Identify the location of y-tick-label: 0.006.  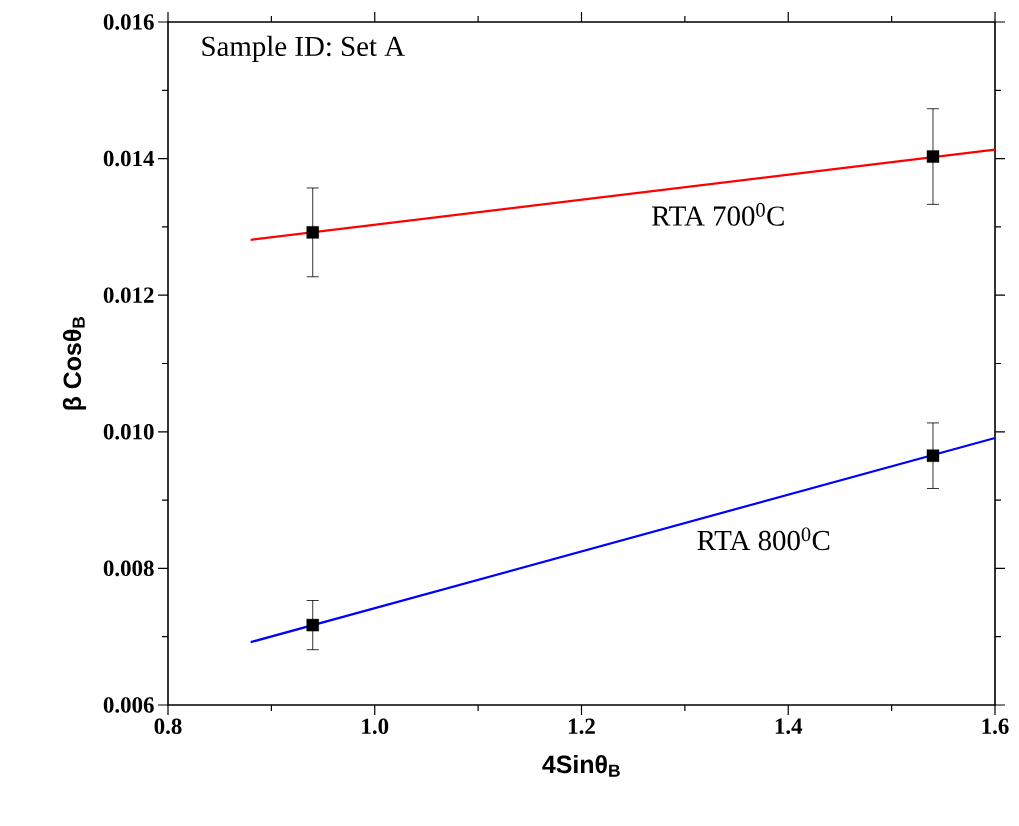
(128, 705).